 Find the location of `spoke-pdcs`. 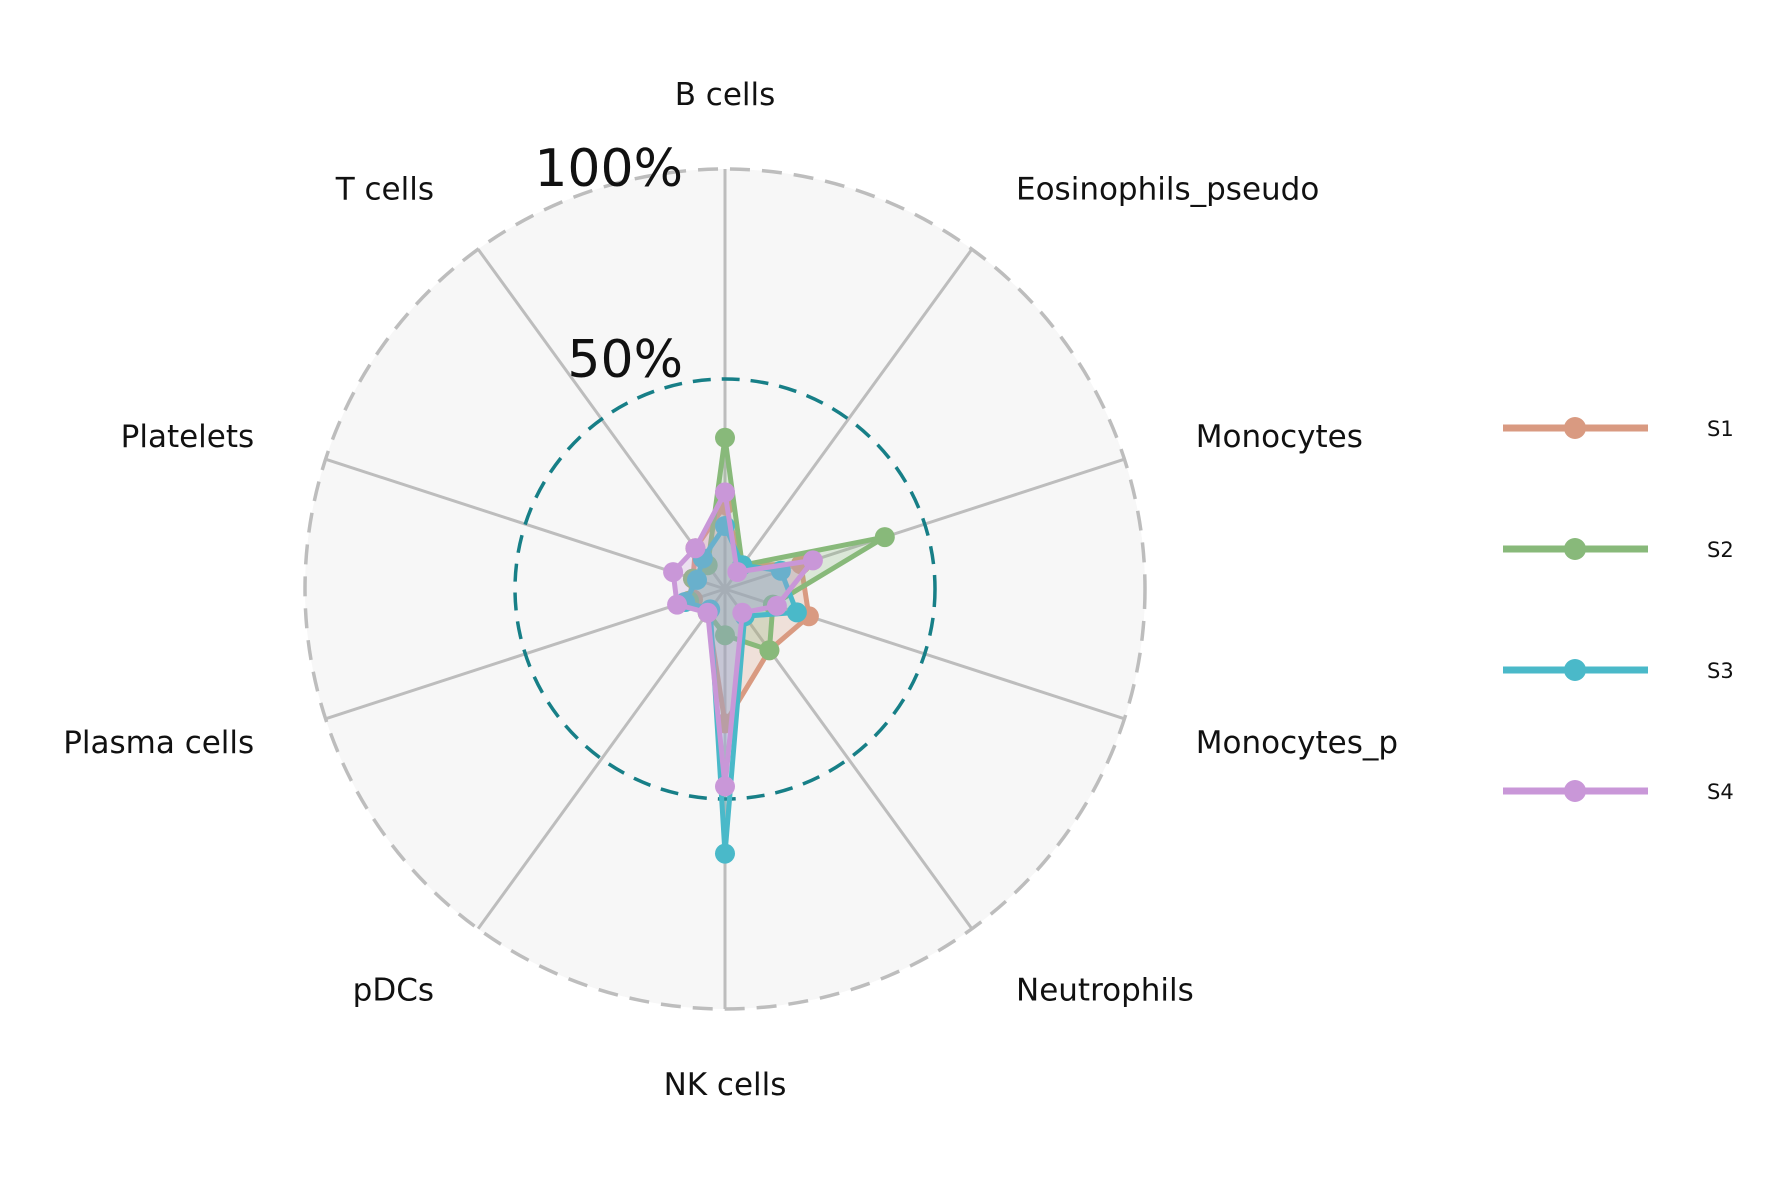

spoke-pdcs is located at coordinates (601, 759).